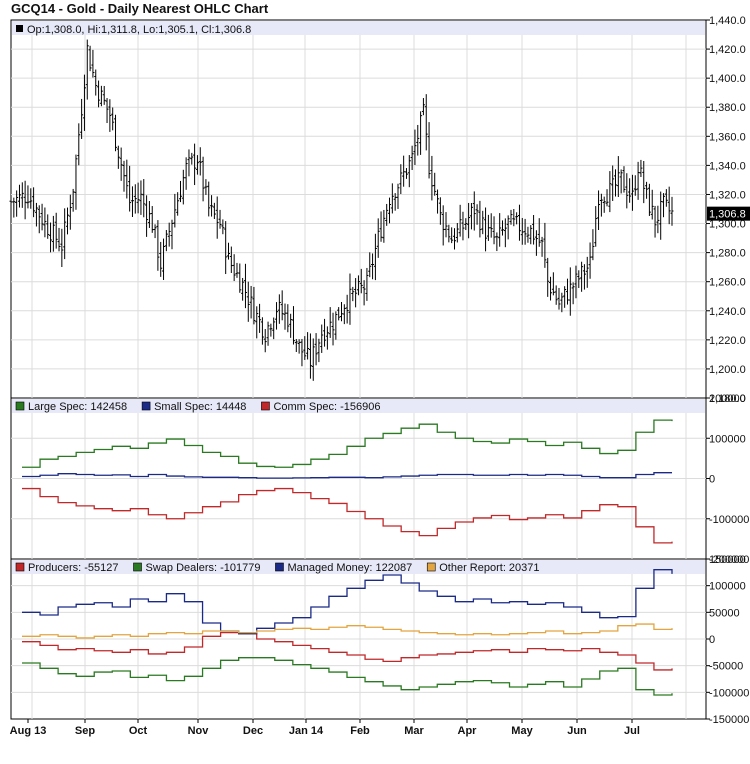  Describe the element at coordinates (632, 731) in the screenshot. I see `x-tick-label: Jul` at that location.